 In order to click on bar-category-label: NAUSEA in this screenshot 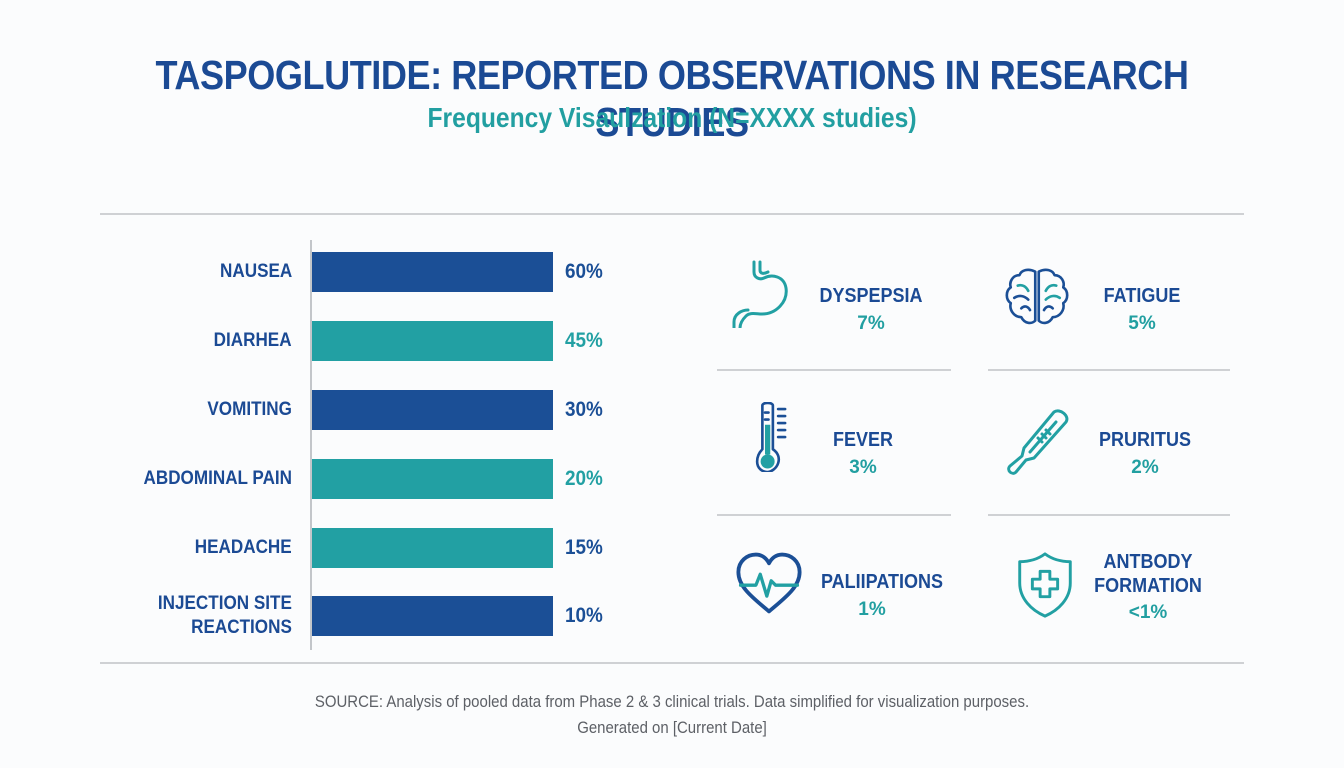, I will do `click(256, 272)`.